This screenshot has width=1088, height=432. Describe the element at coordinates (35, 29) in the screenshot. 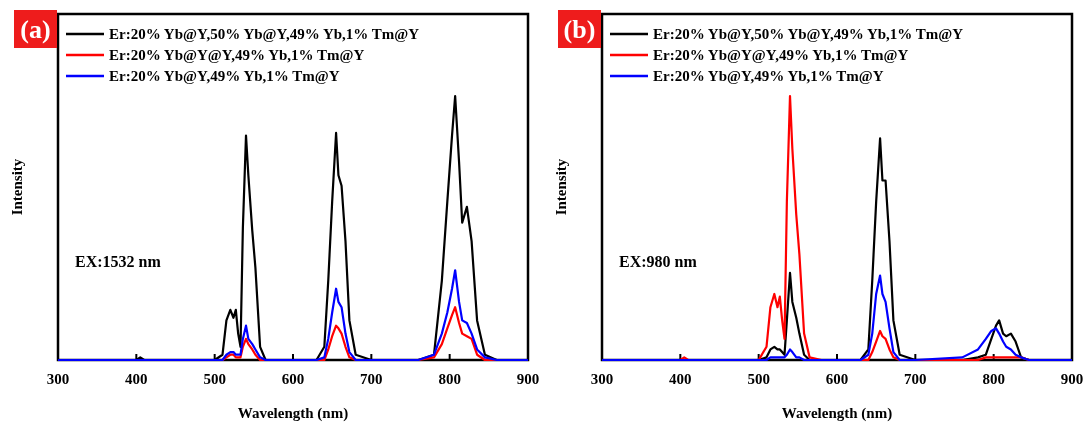

I see `chart-title: (a)` at that location.